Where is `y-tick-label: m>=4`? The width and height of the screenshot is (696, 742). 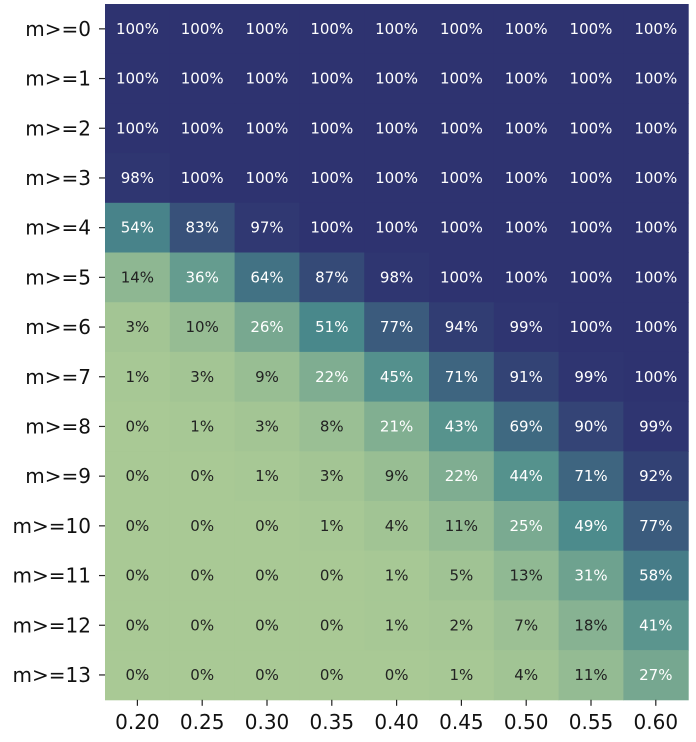
y-tick-label: m>=4 is located at coordinates (58, 228).